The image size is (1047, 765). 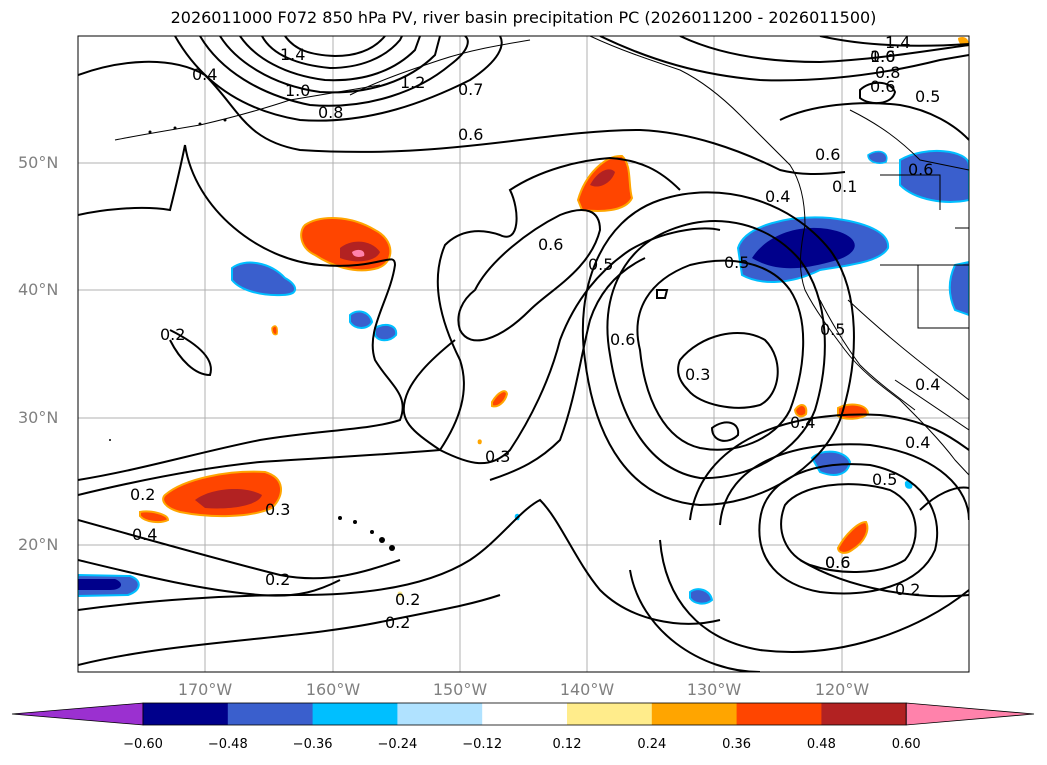 I want to click on colorbar-tick-label: −0.48, so click(x=227, y=744).